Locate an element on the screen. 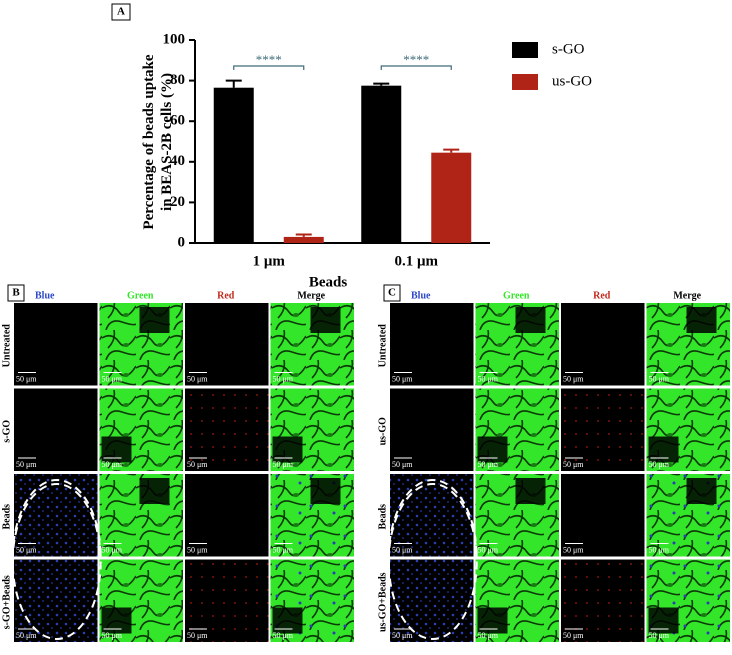 The image size is (732, 655). x-axis-label: Beads is located at coordinates (328, 282).